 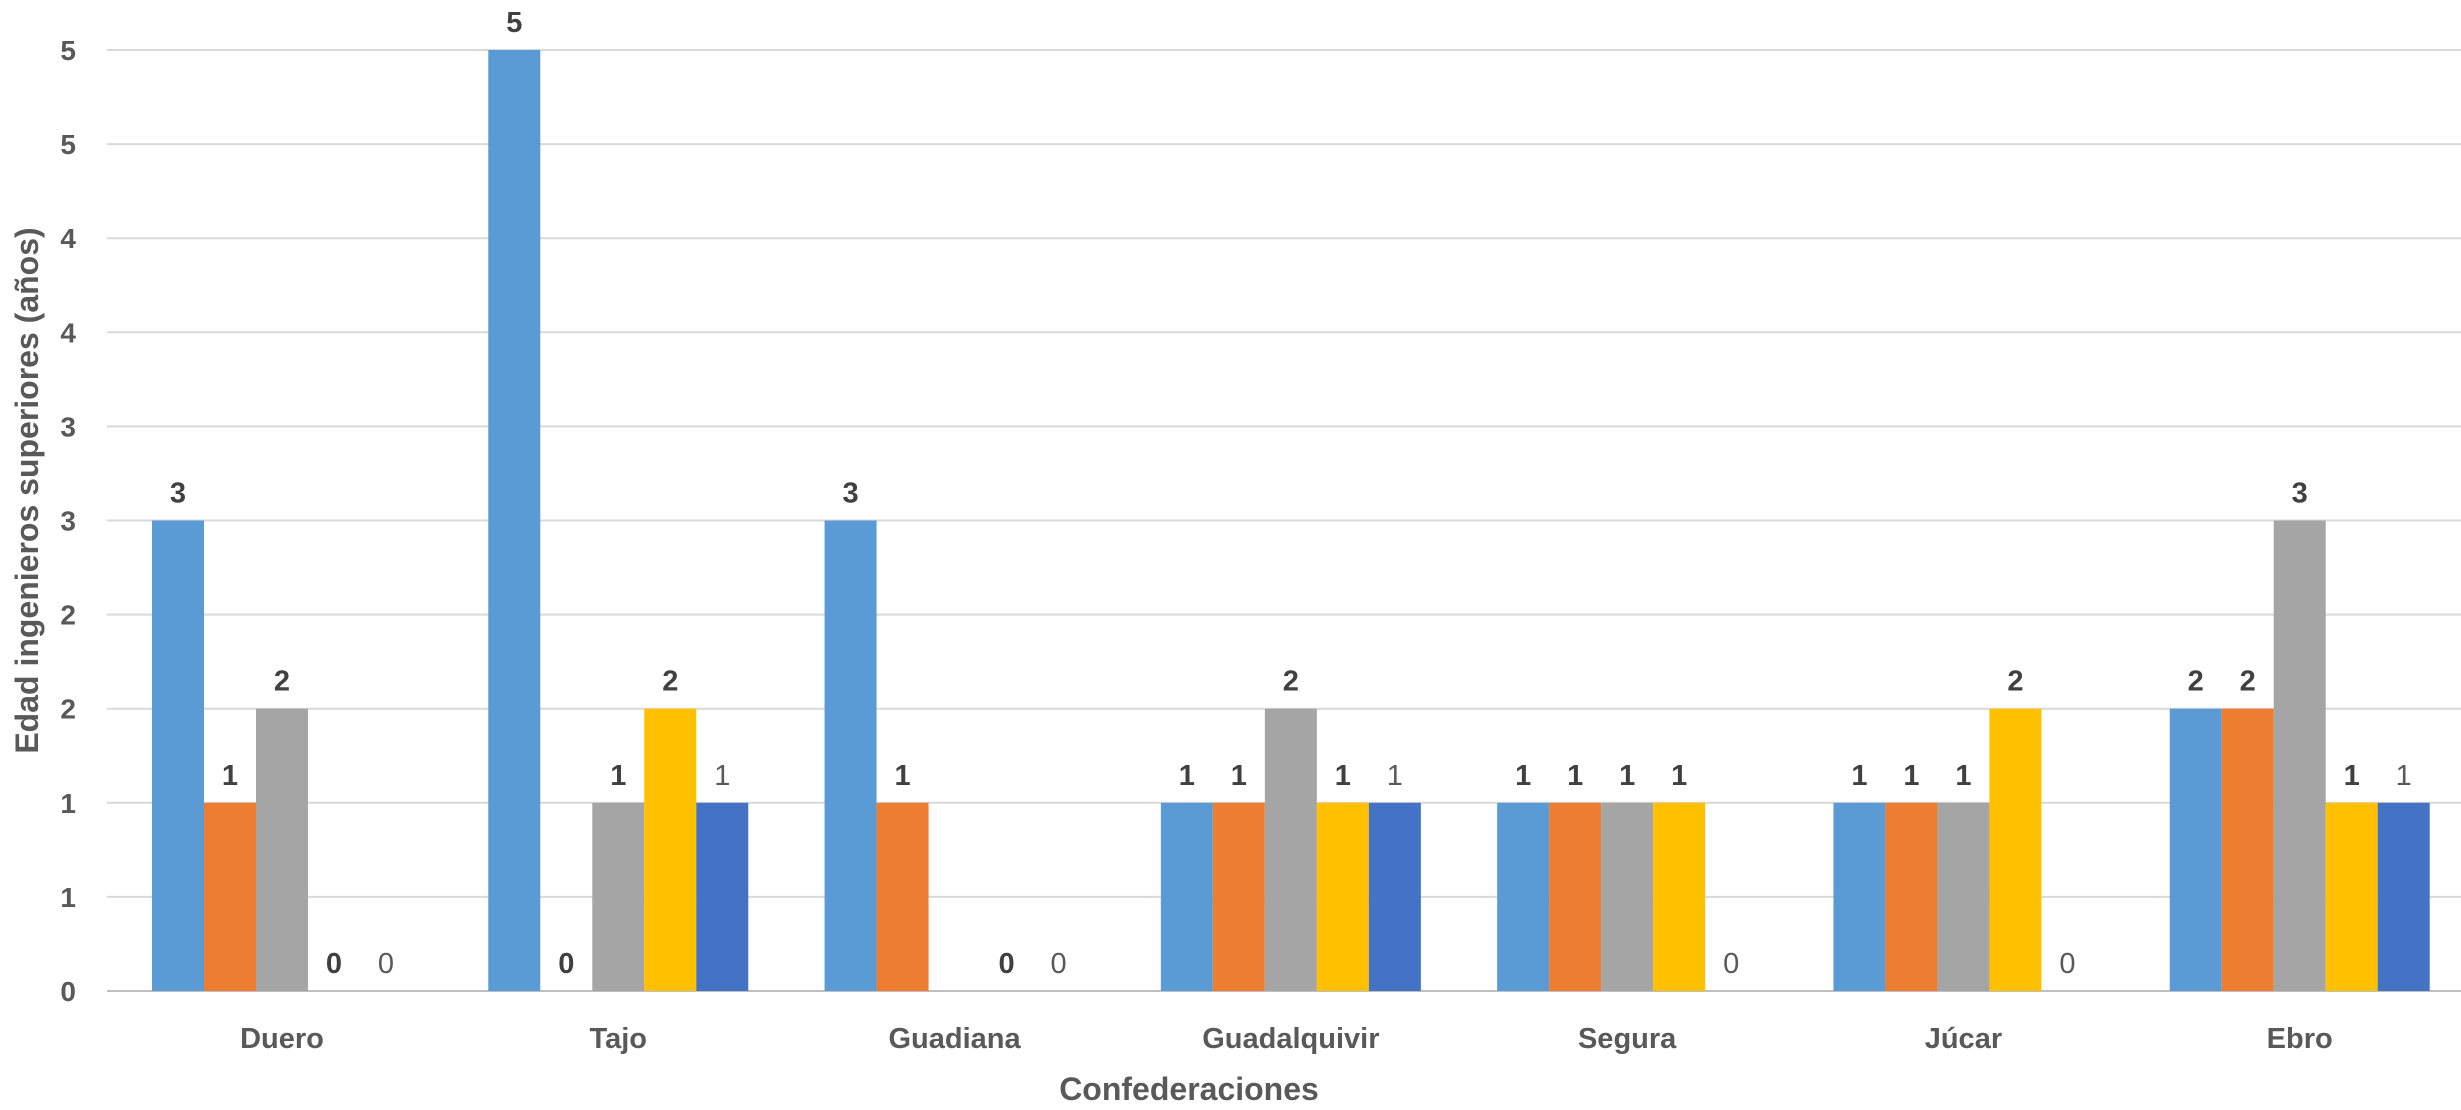 What do you see at coordinates (282, 1039) in the screenshot?
I see `x-category-label: Duero` at bounding box center [282, 1039].